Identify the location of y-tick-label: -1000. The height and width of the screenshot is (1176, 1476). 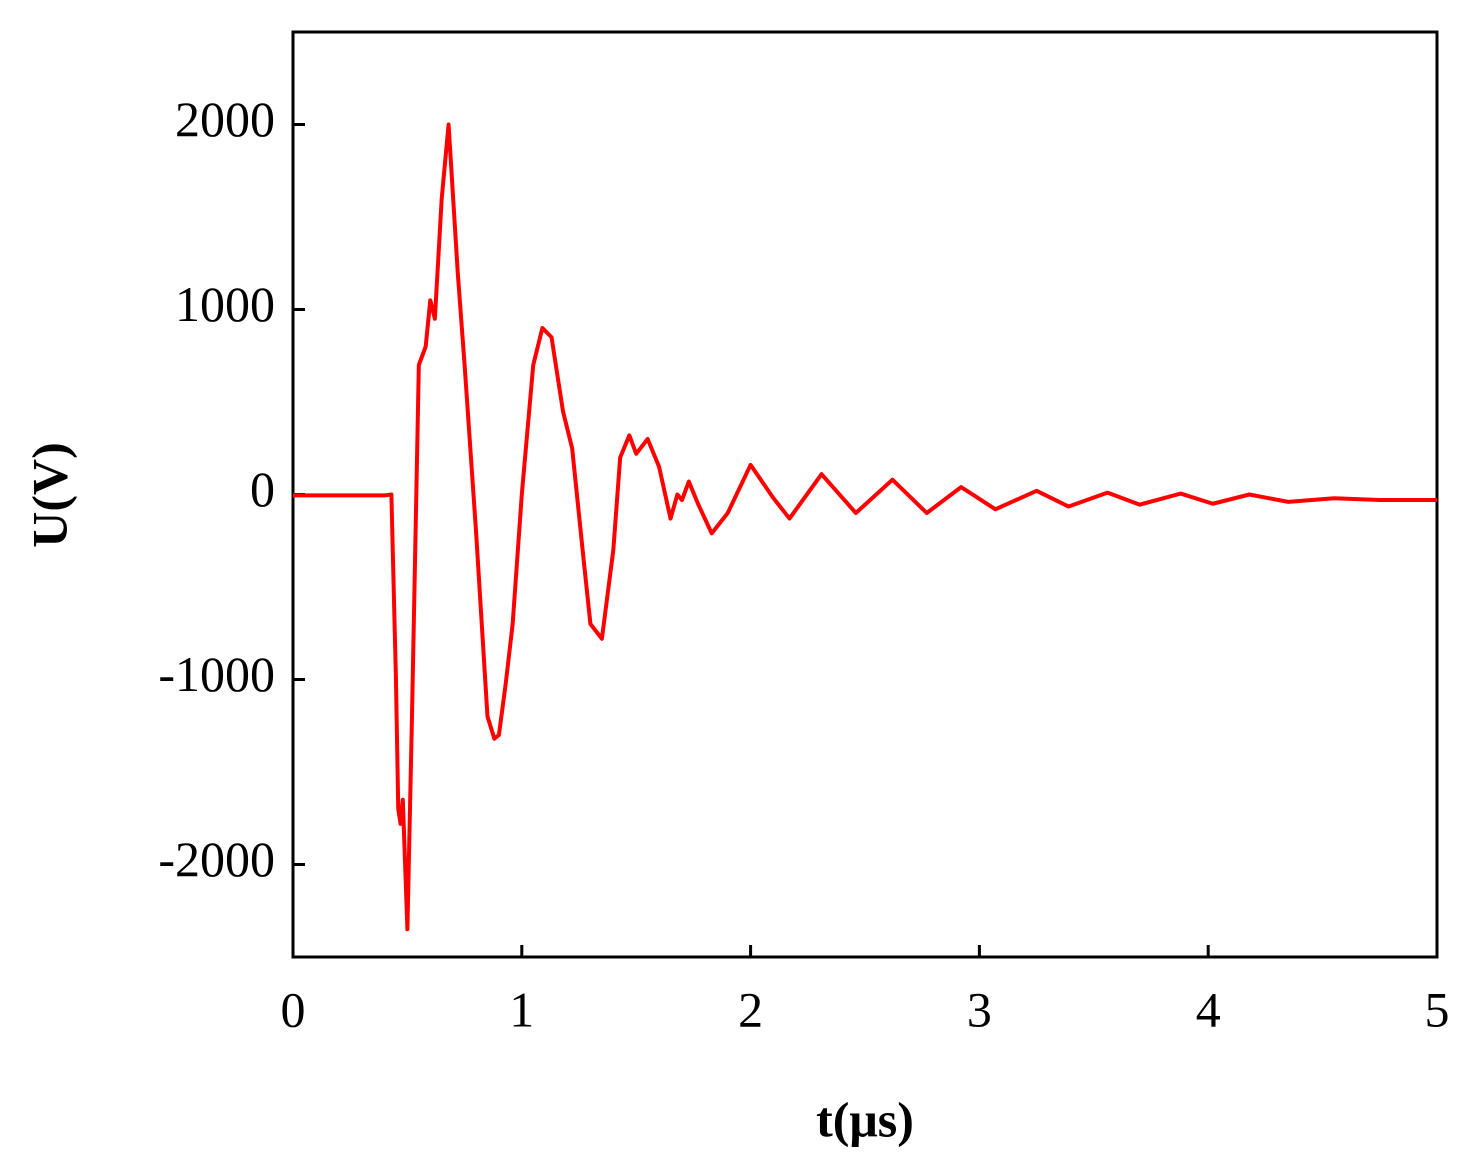
(216, 674).